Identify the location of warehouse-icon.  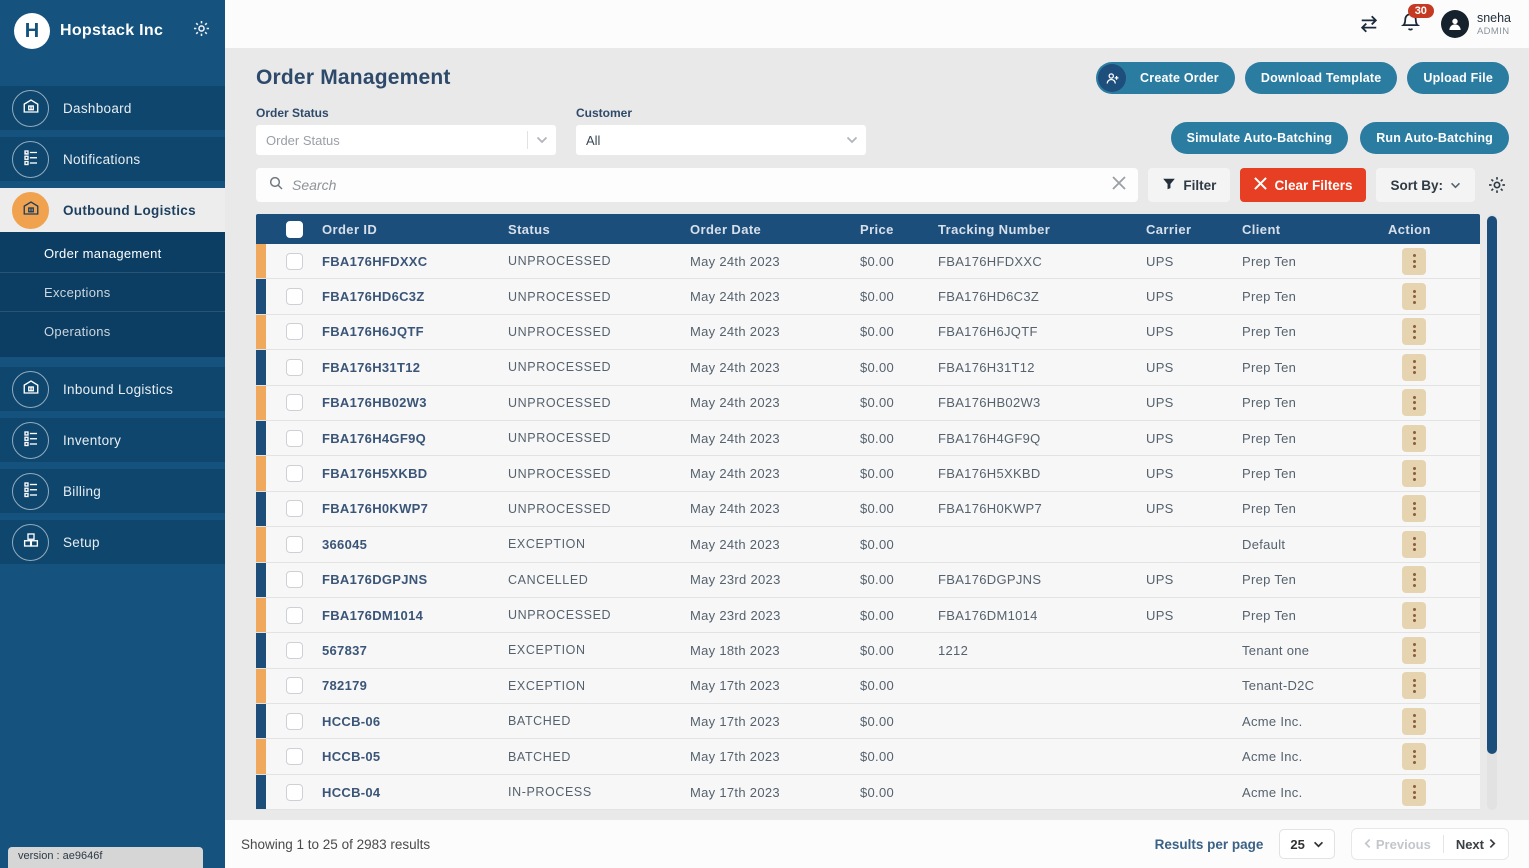
(31, 210).